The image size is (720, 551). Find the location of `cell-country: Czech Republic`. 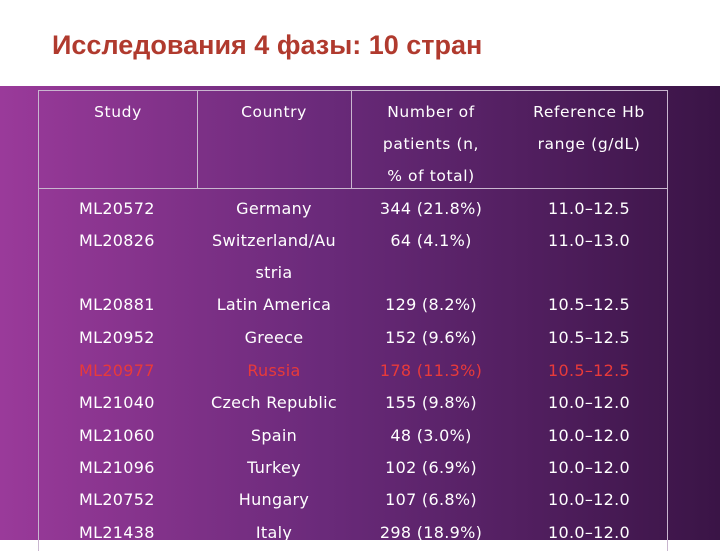

cell-country: Czech Republic is located at coordinates (274, 402).